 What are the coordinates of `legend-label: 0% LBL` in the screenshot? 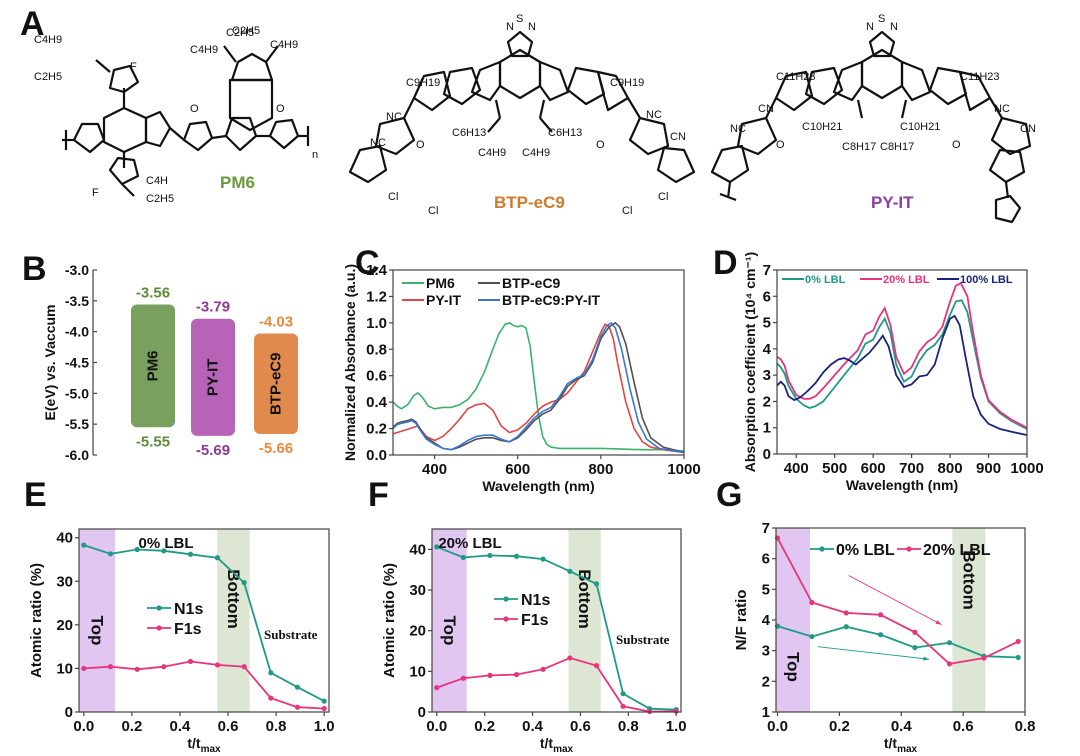 It's located at (825, 280).